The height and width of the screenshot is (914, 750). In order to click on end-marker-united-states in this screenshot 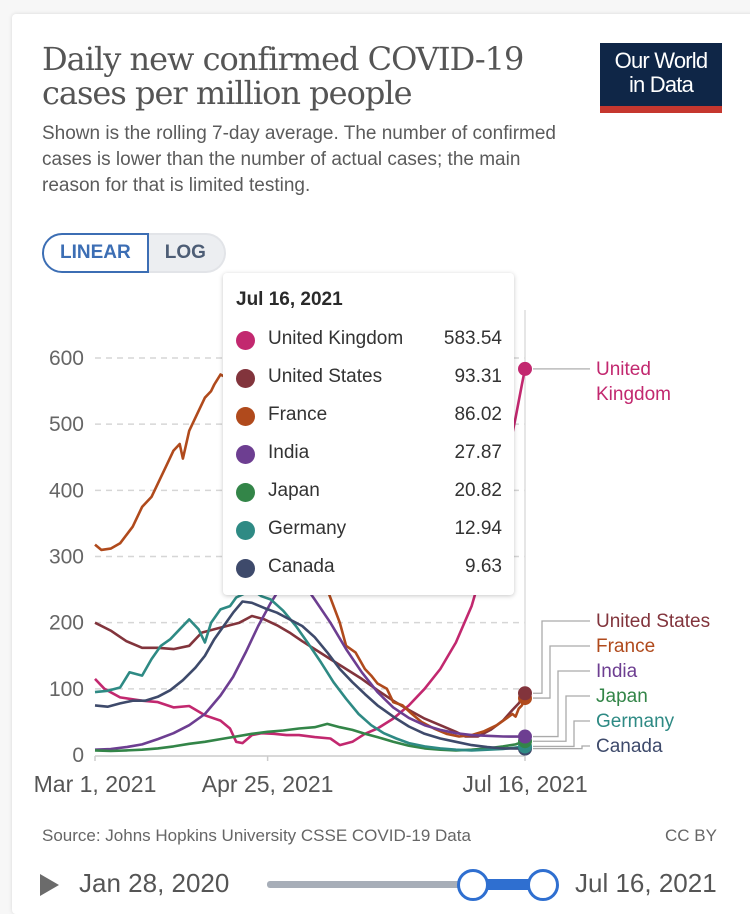, I will do `click(525, 693)`.